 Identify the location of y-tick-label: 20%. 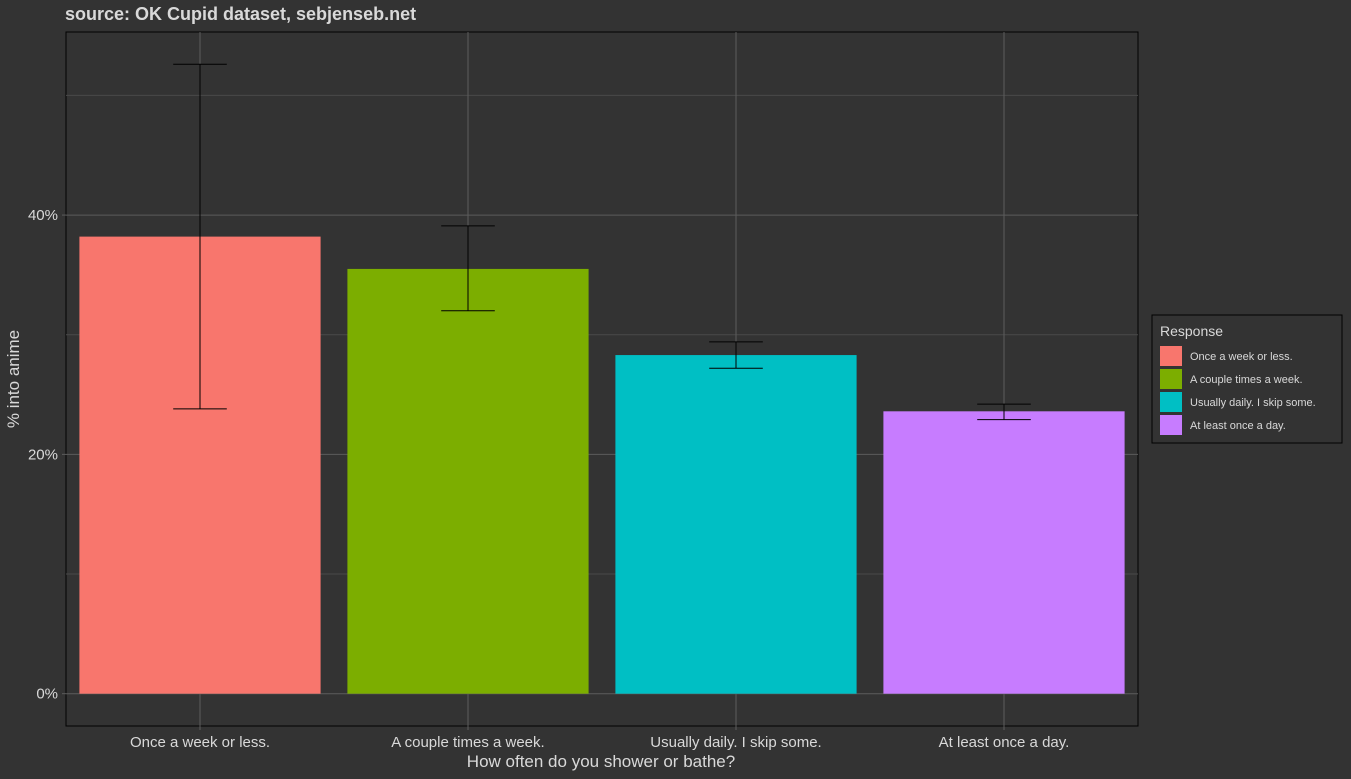
(43, 454).